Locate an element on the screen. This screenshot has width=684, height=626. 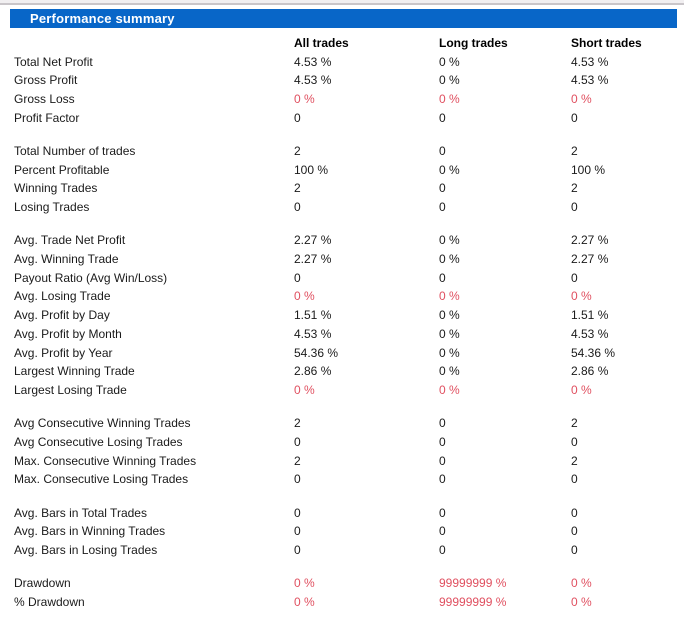
table-row: Losing Trades 0 0 0 is located at coordinates (349, 207).